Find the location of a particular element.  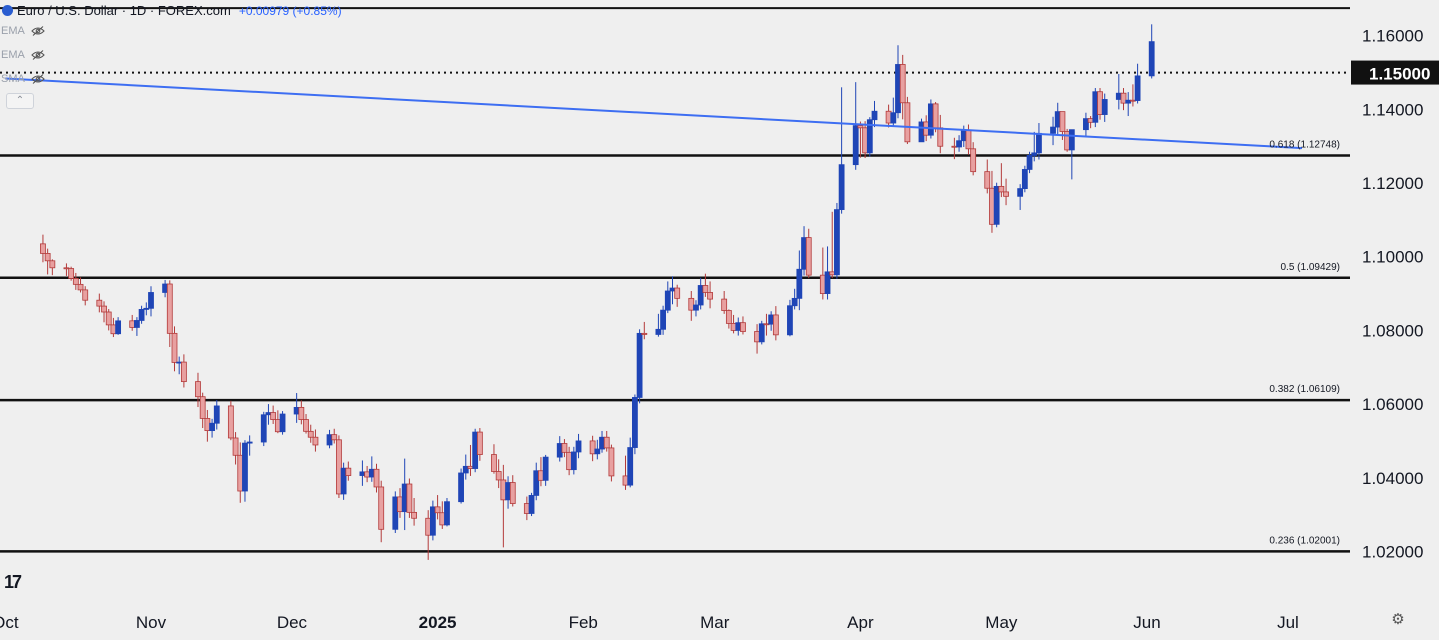

tradingview-logo: 17 is located at coordinates (13, 582).